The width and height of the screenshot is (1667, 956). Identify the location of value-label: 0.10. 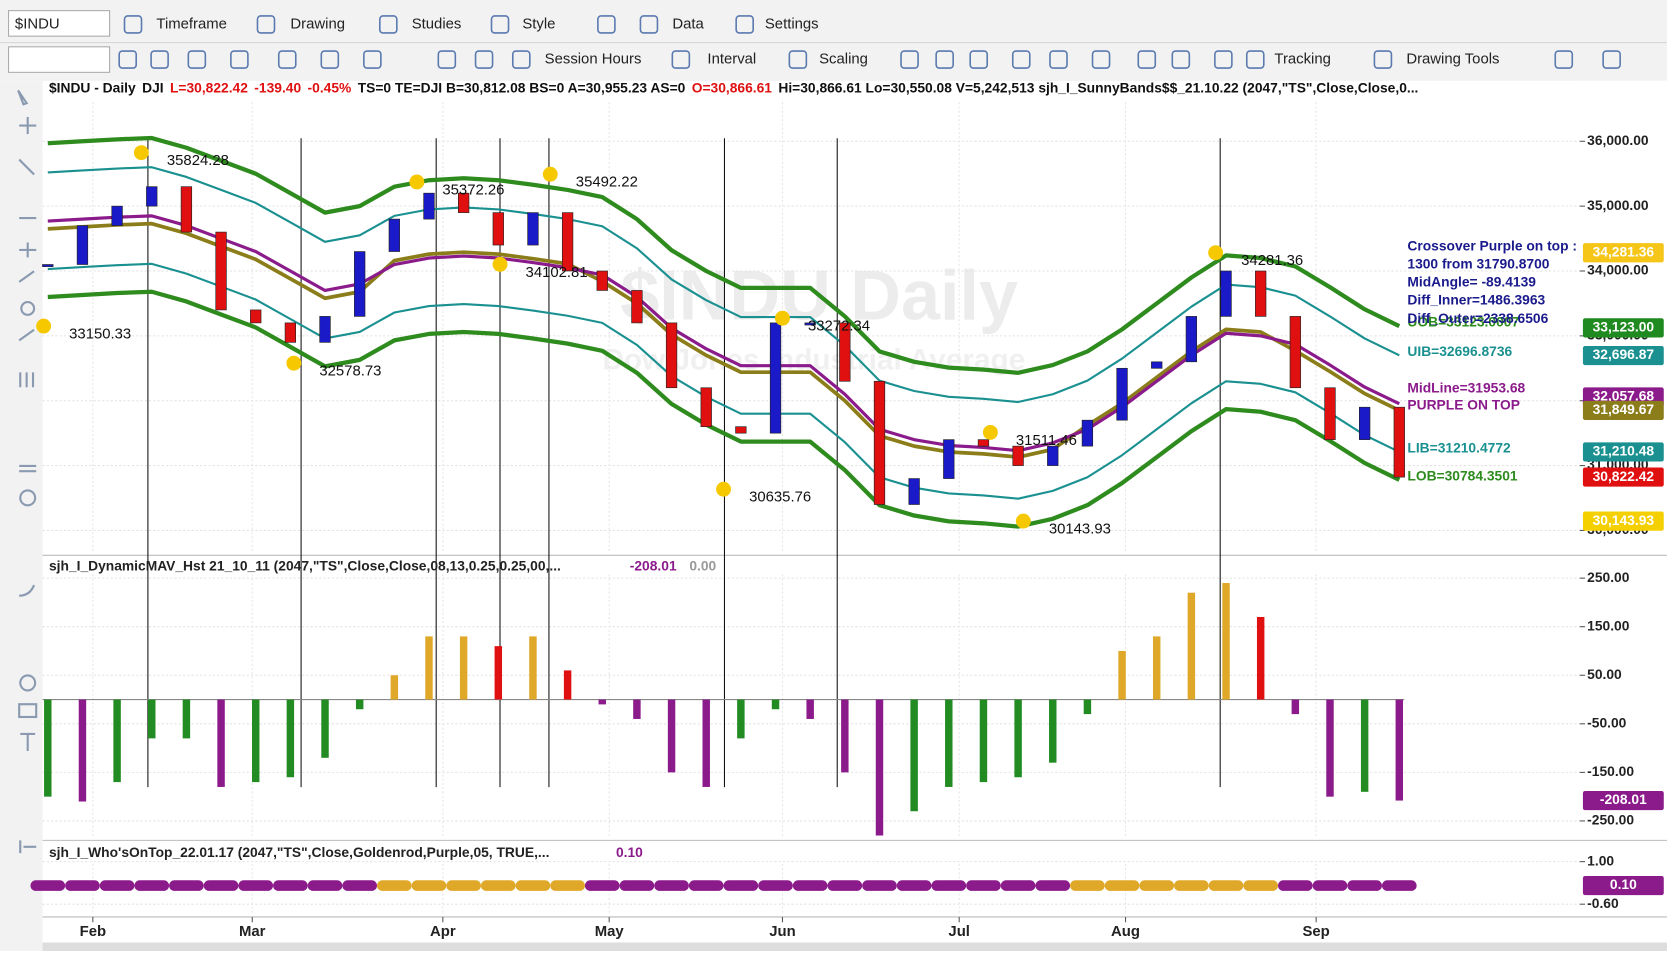
(1623, 884).